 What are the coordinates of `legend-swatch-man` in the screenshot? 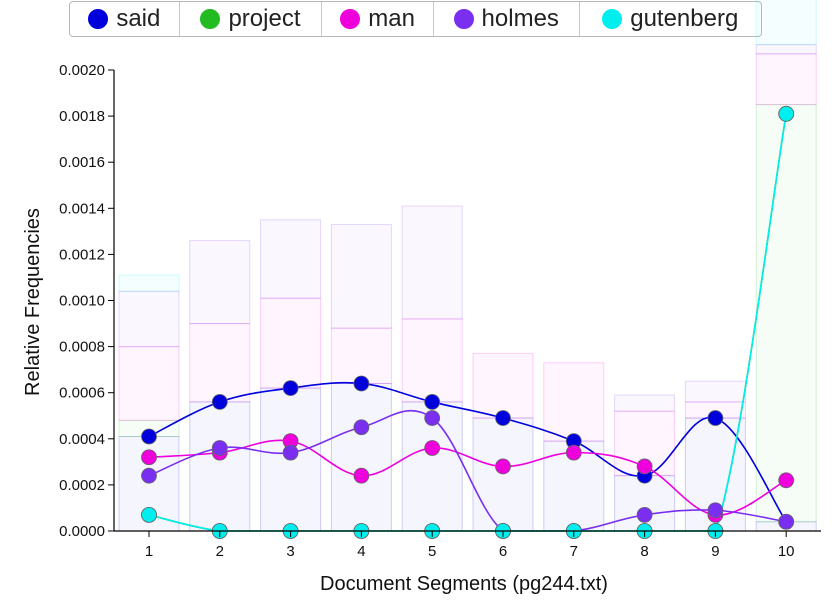 It's located at (350, 19).